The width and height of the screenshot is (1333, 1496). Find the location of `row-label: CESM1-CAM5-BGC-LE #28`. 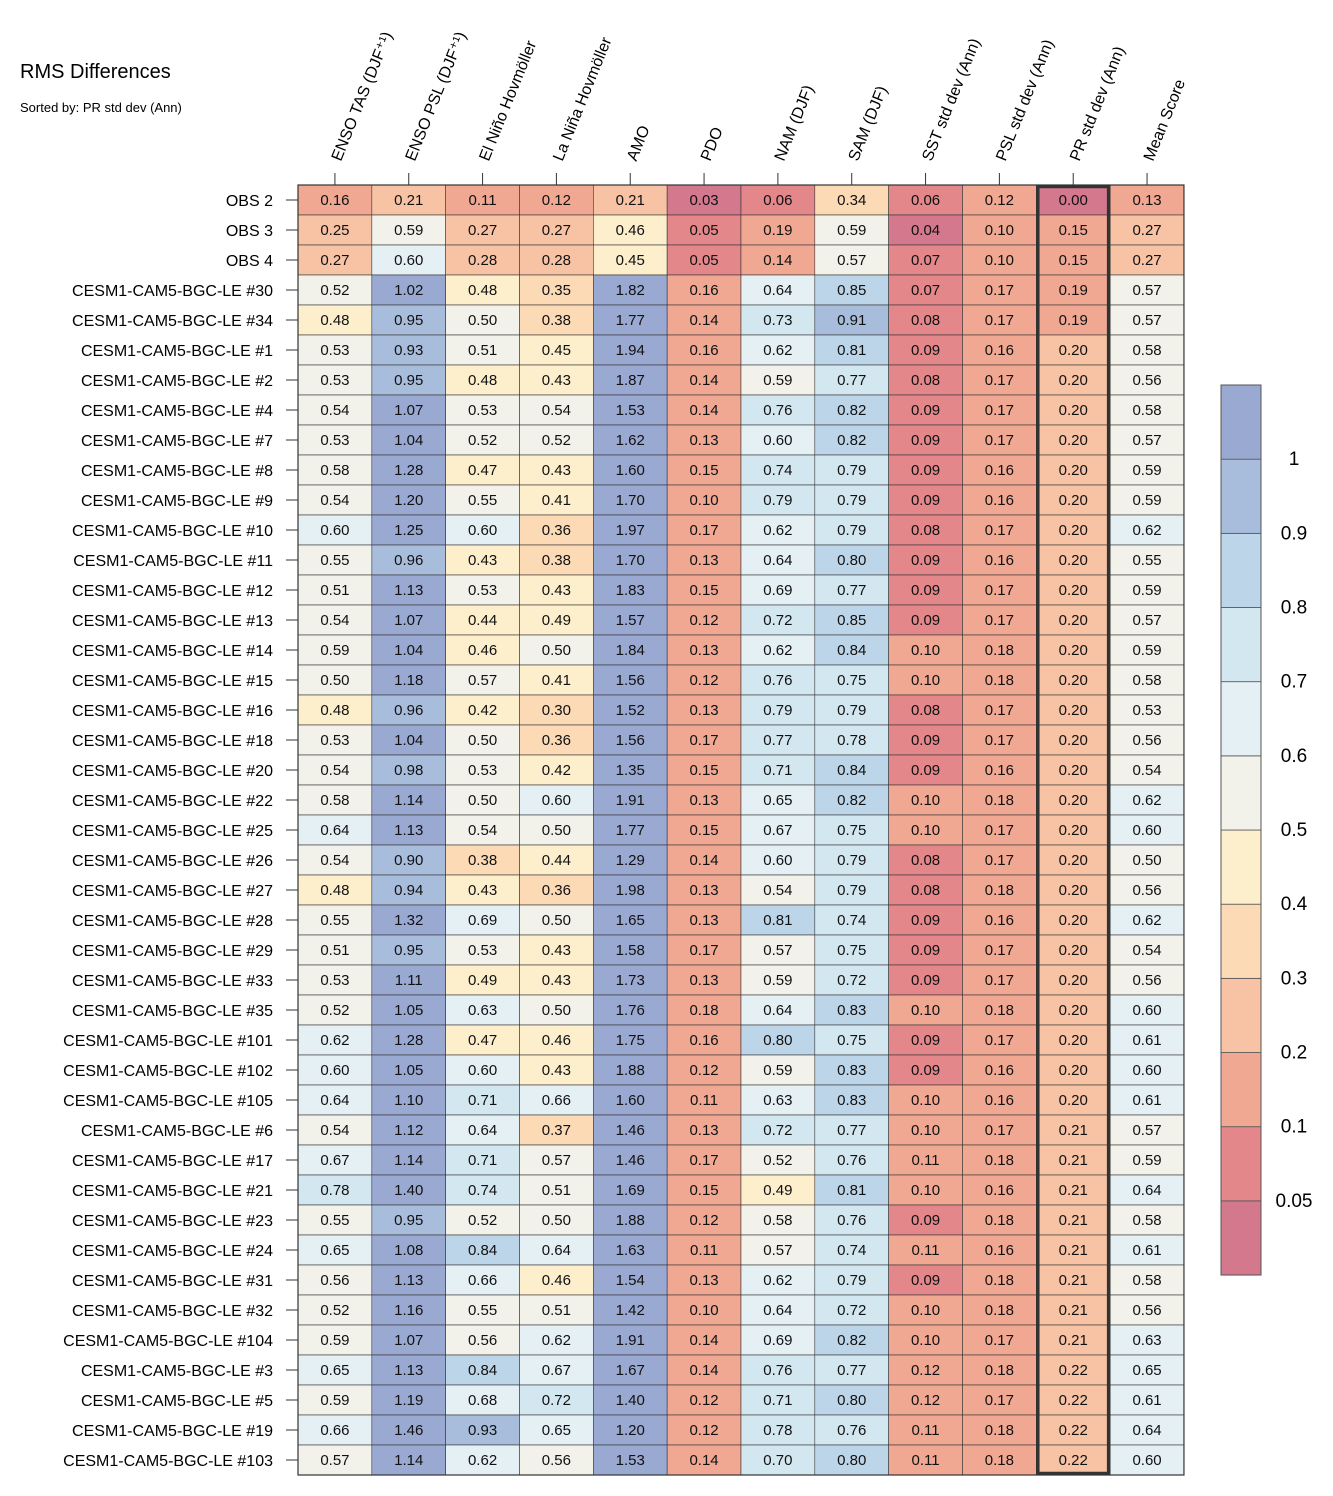

row-label: CESM1-CAM5-BGC-LE #28 is located at coordinates (172, 921).